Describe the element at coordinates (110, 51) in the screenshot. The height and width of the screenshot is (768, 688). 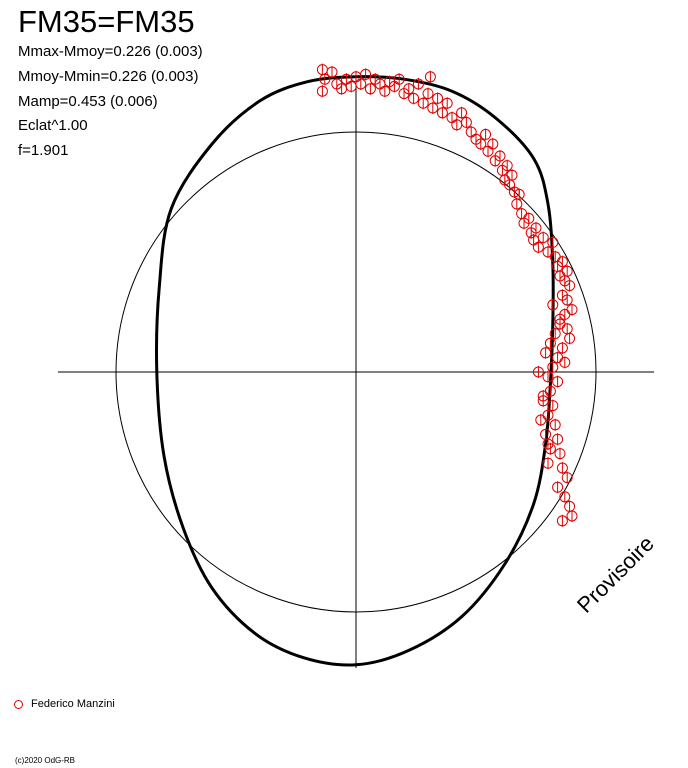
I see `stat-mmax-mmoy: Mmax-Mmoy=0.226 (0.003)` at that location.